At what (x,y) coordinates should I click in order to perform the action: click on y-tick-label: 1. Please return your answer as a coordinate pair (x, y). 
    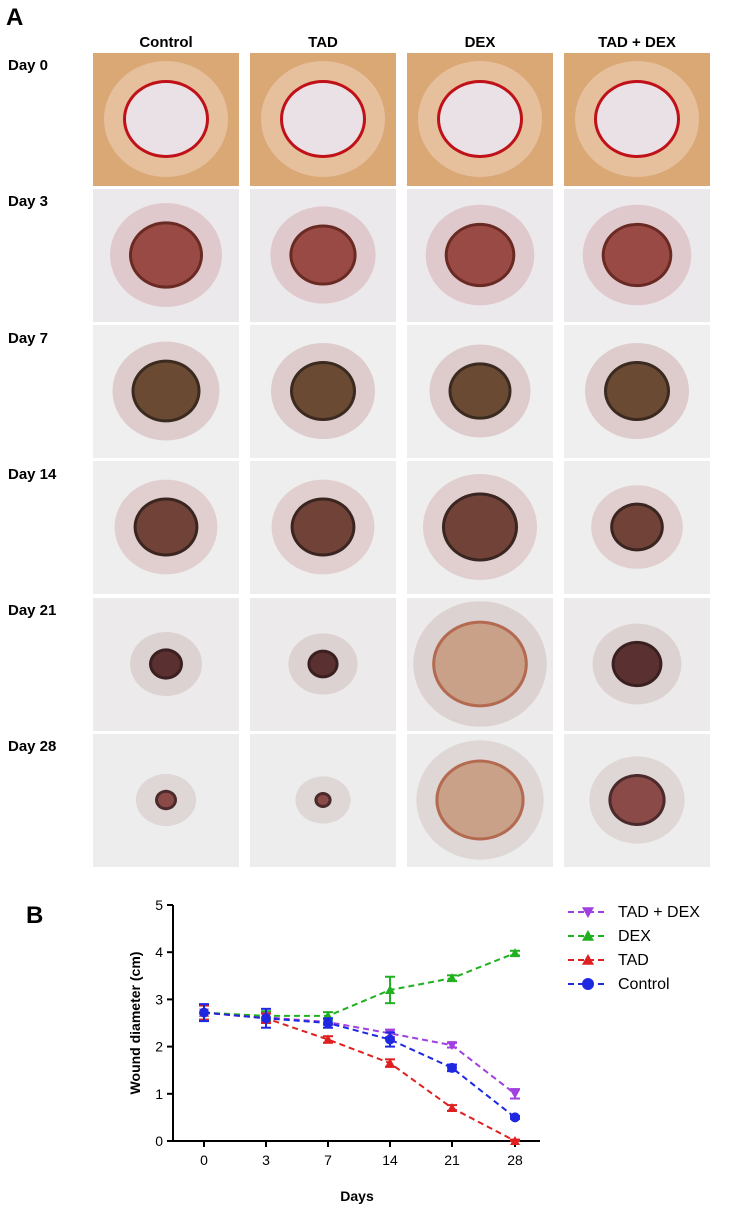
    Looking at the image, I should click on (159, 1094).